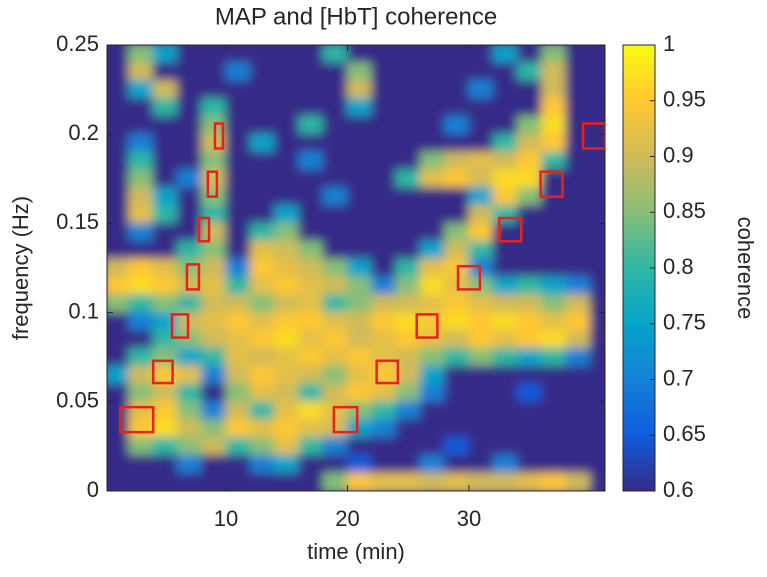 This screenshot has width=767, height=577. What do you see at coordinates (347, 518) in the screenshot?
I see `x-tick-label: 20` at bounding box center [347, 518].